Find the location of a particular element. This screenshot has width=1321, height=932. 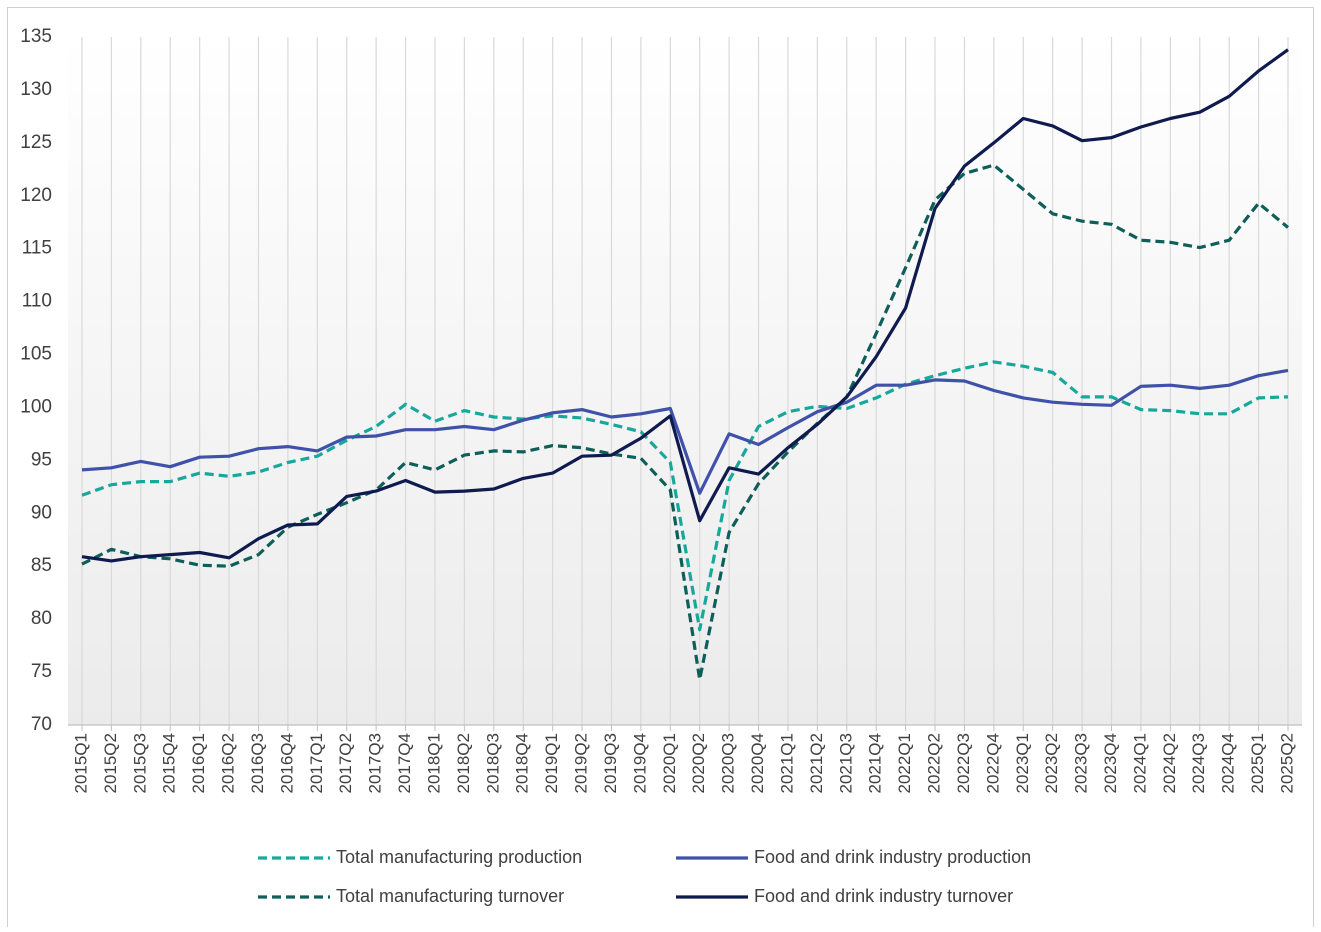

x-tick-label: 2015Q2 is located at coordinates (110, 763).